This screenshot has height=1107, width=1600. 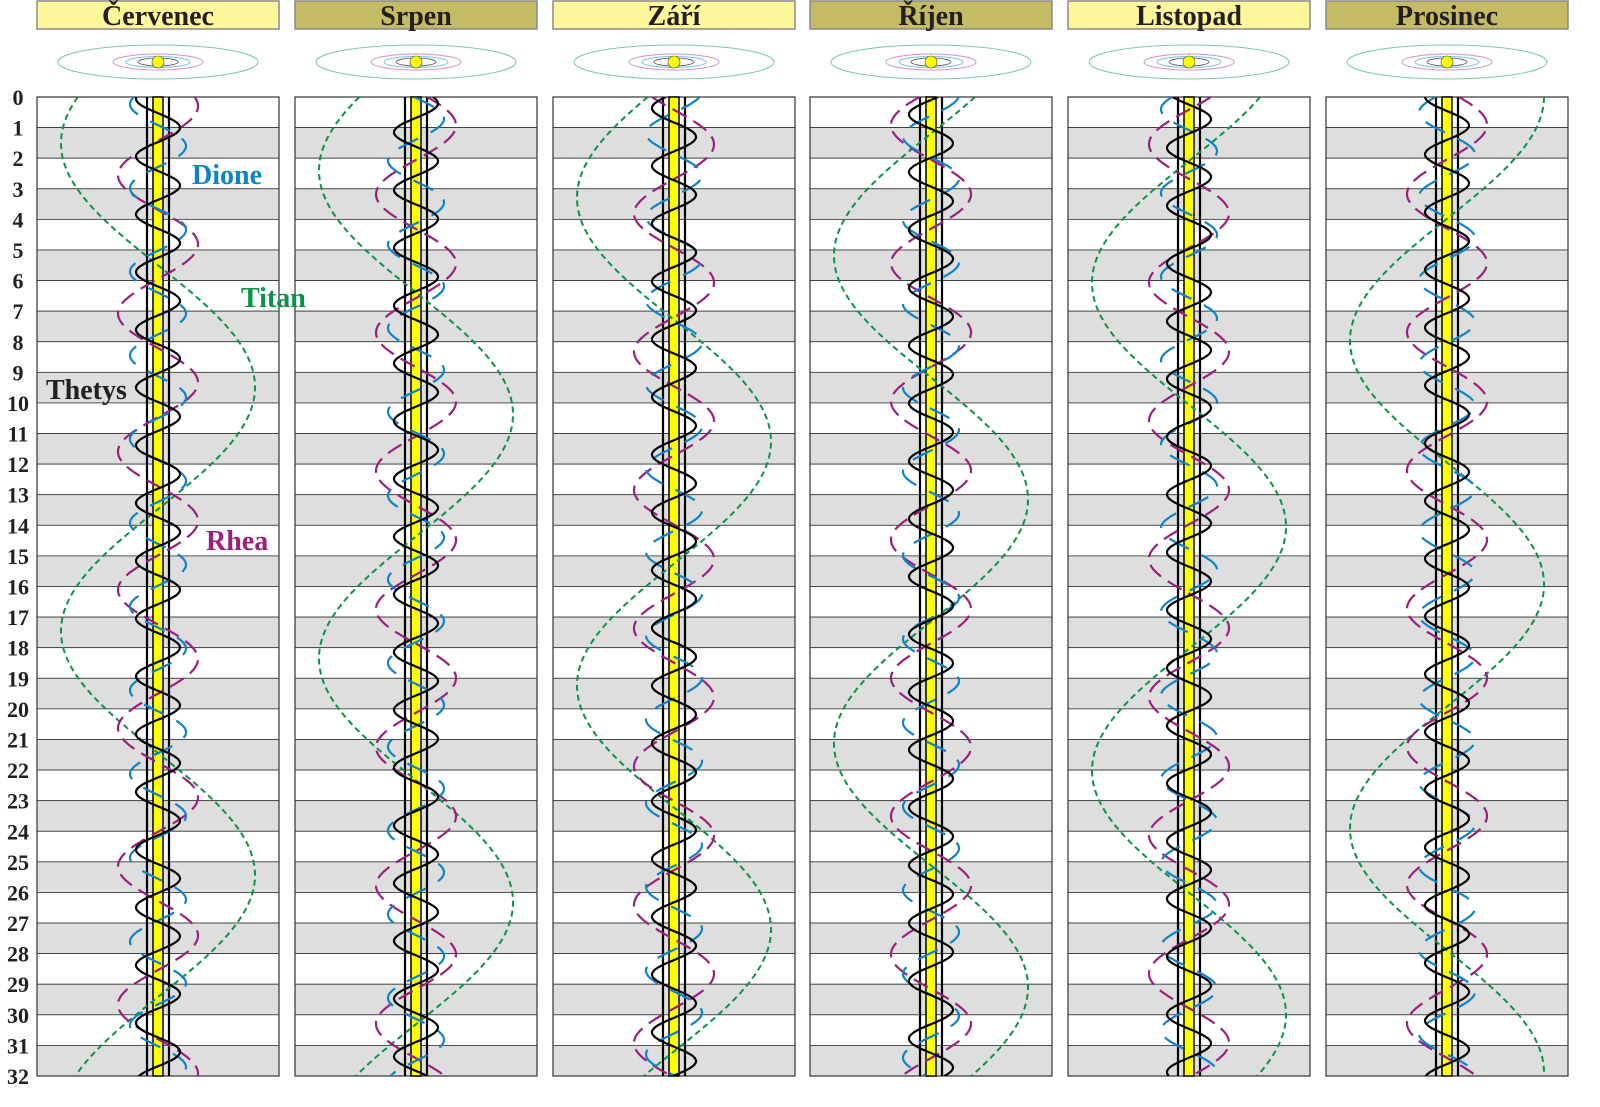 I want to click on month-title: Září, so click(x=675, y=16).